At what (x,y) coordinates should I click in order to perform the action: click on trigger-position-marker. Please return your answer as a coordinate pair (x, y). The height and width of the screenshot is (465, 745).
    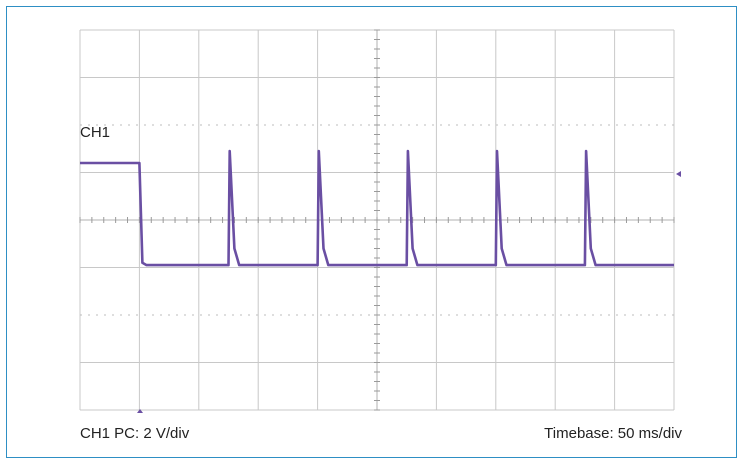
    Looking at the image, I should click on (140, 411).